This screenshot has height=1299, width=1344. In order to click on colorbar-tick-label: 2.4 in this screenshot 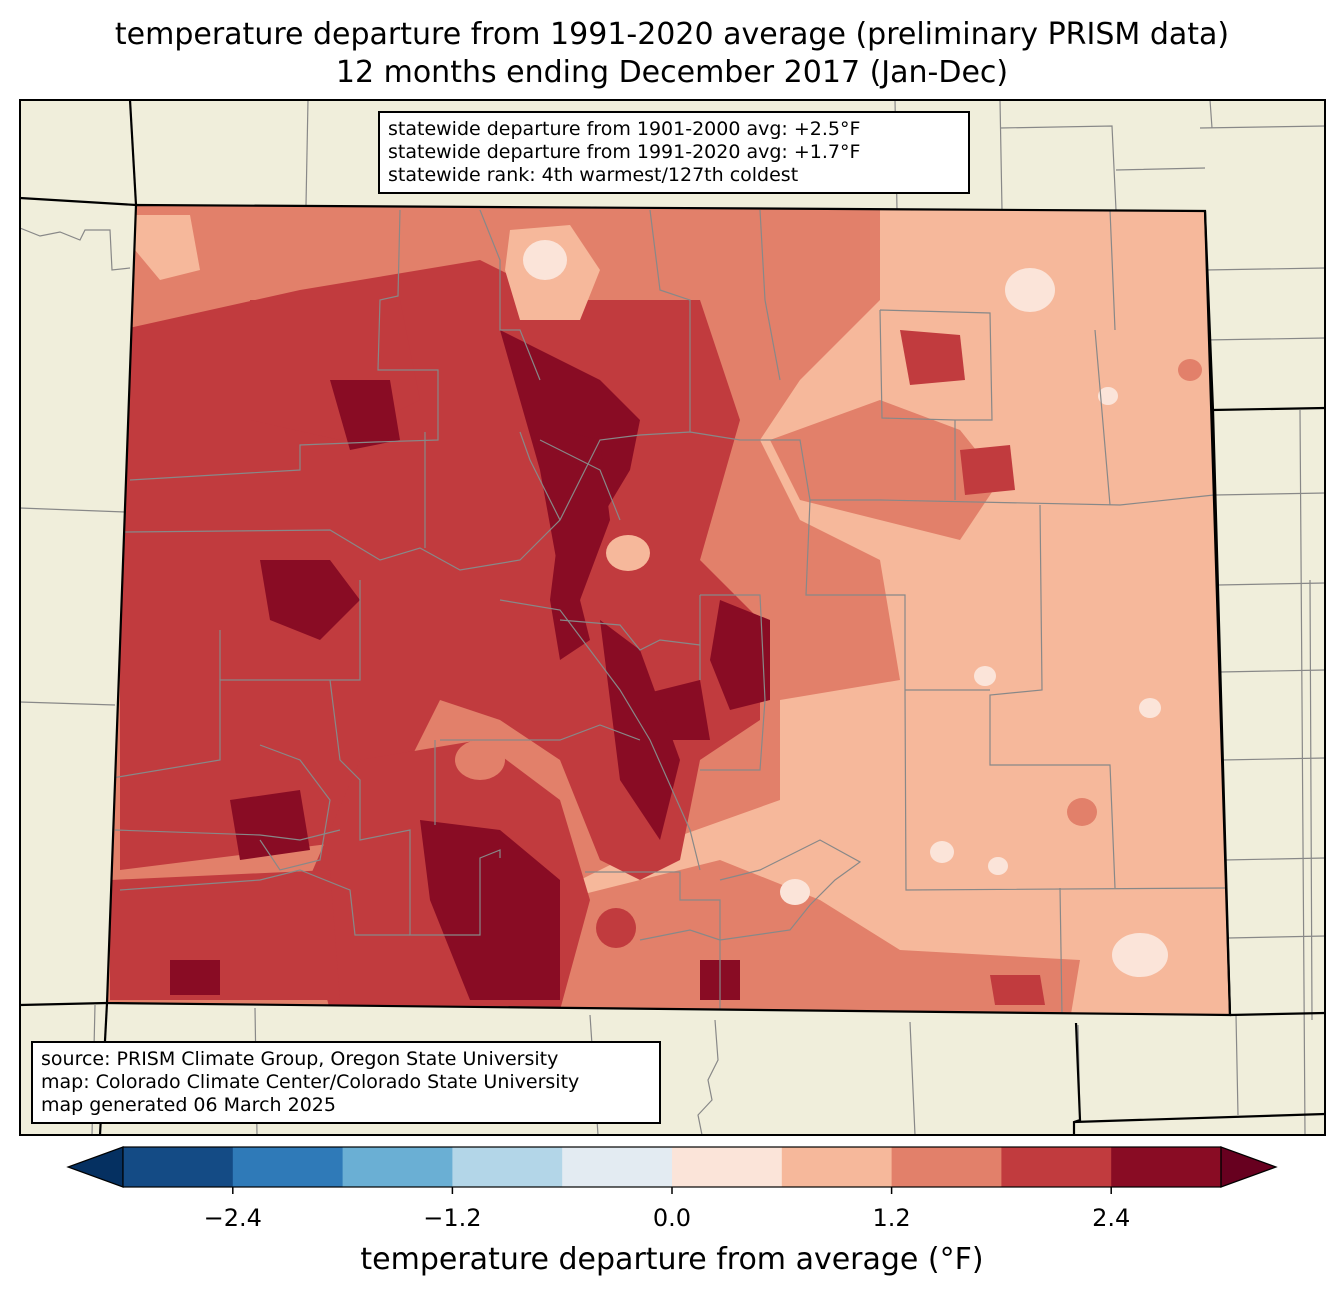, I will do `click(1111, 1218)`.